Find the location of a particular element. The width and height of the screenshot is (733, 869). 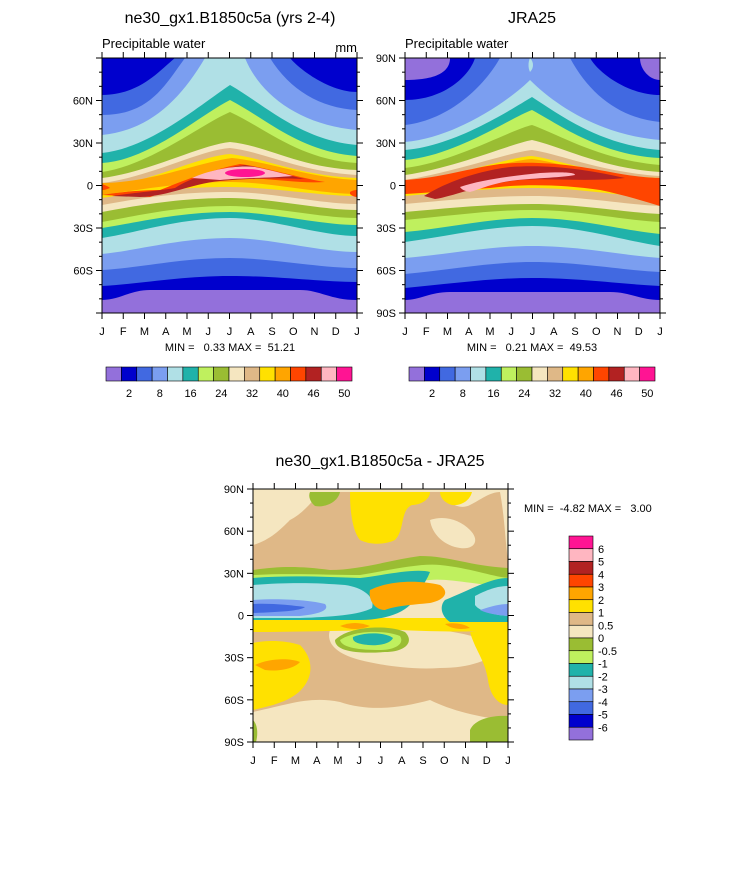

y-tick-label: 90N is located at coordinates (234, 490).